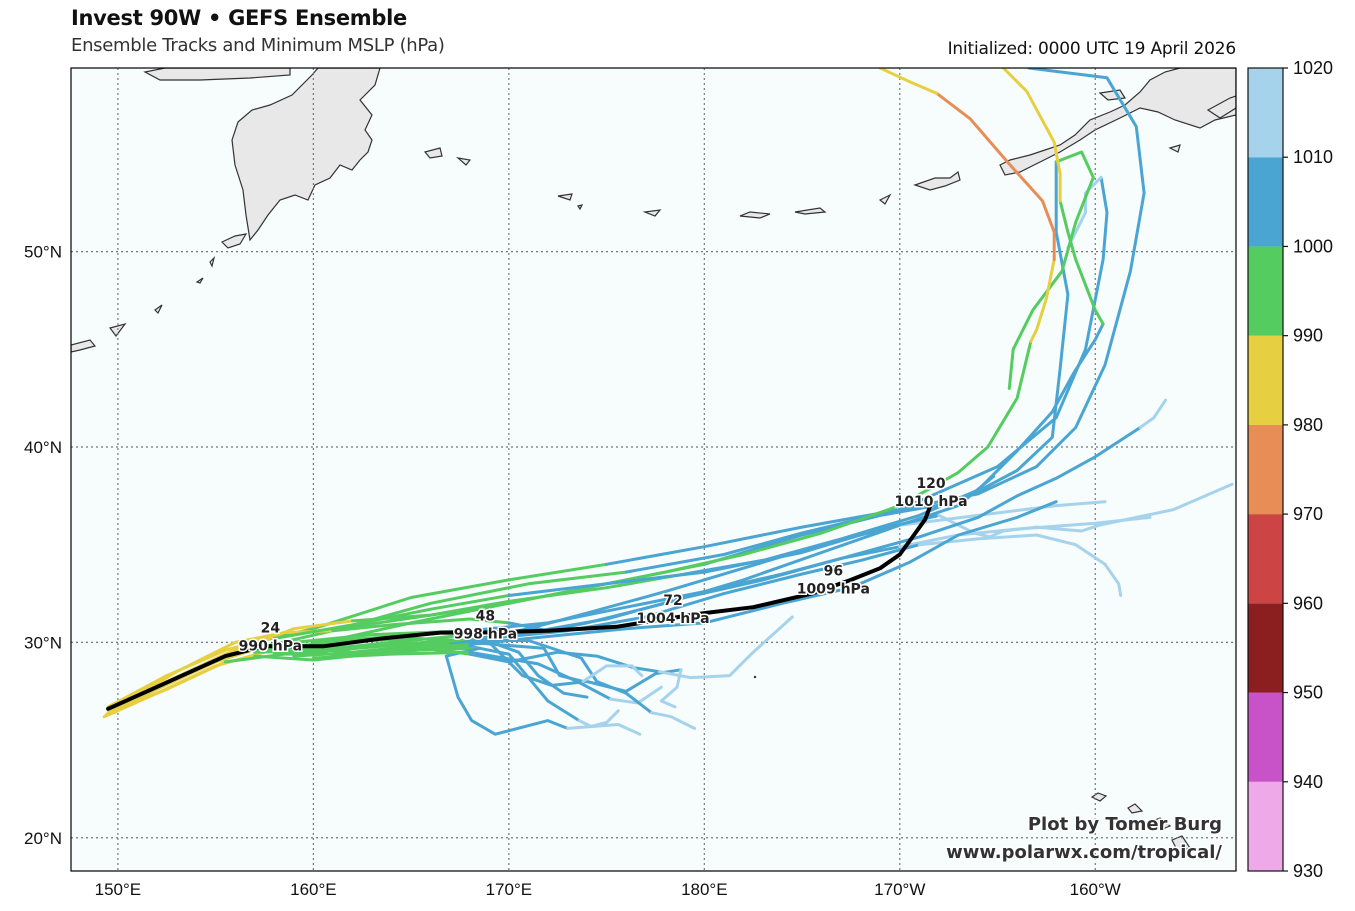  What do you see at coordinates (43, 252) in the screenshot?
I see `latitude-tick-label: 50°N` at bounding box center [43, 252].